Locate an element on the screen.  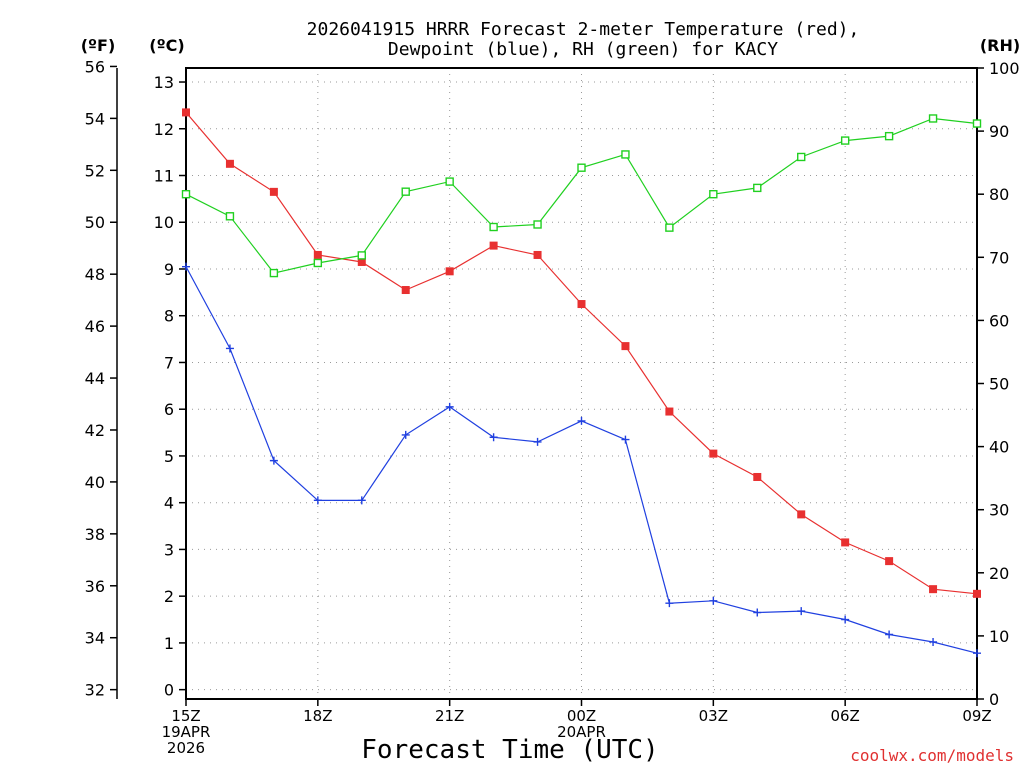
unit-label-rh: (RH) is located at coordinates (1000, 45).